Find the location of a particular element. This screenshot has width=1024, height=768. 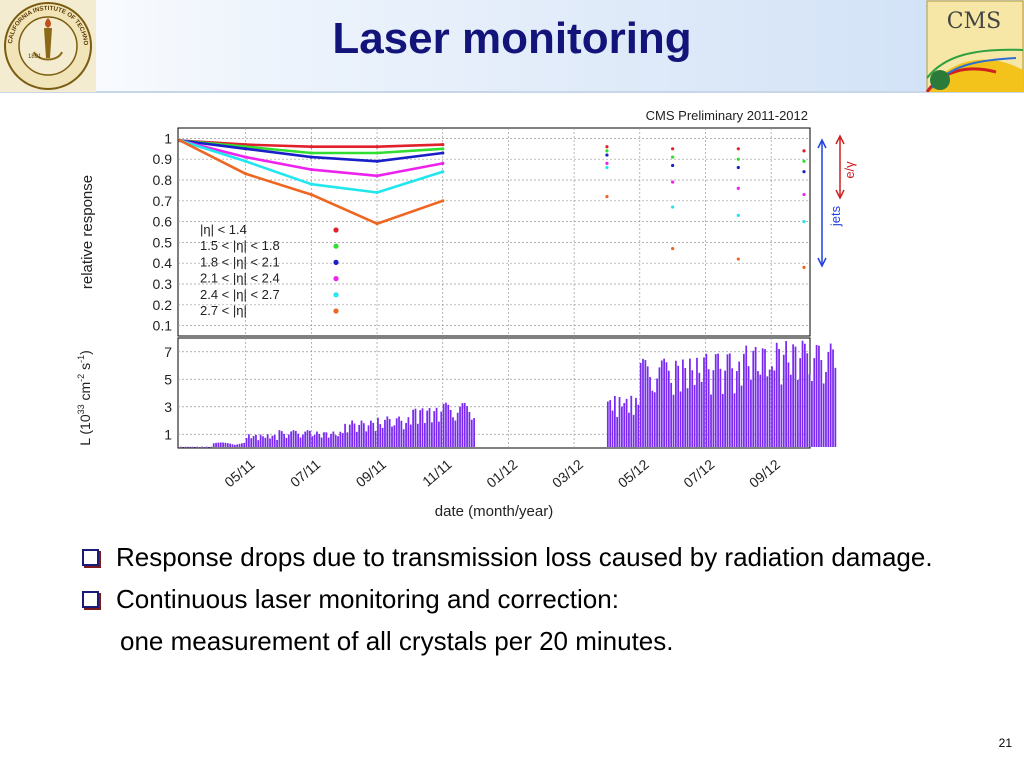

response-y-tick-label: 0.1 is located at coordinates (163, 326).